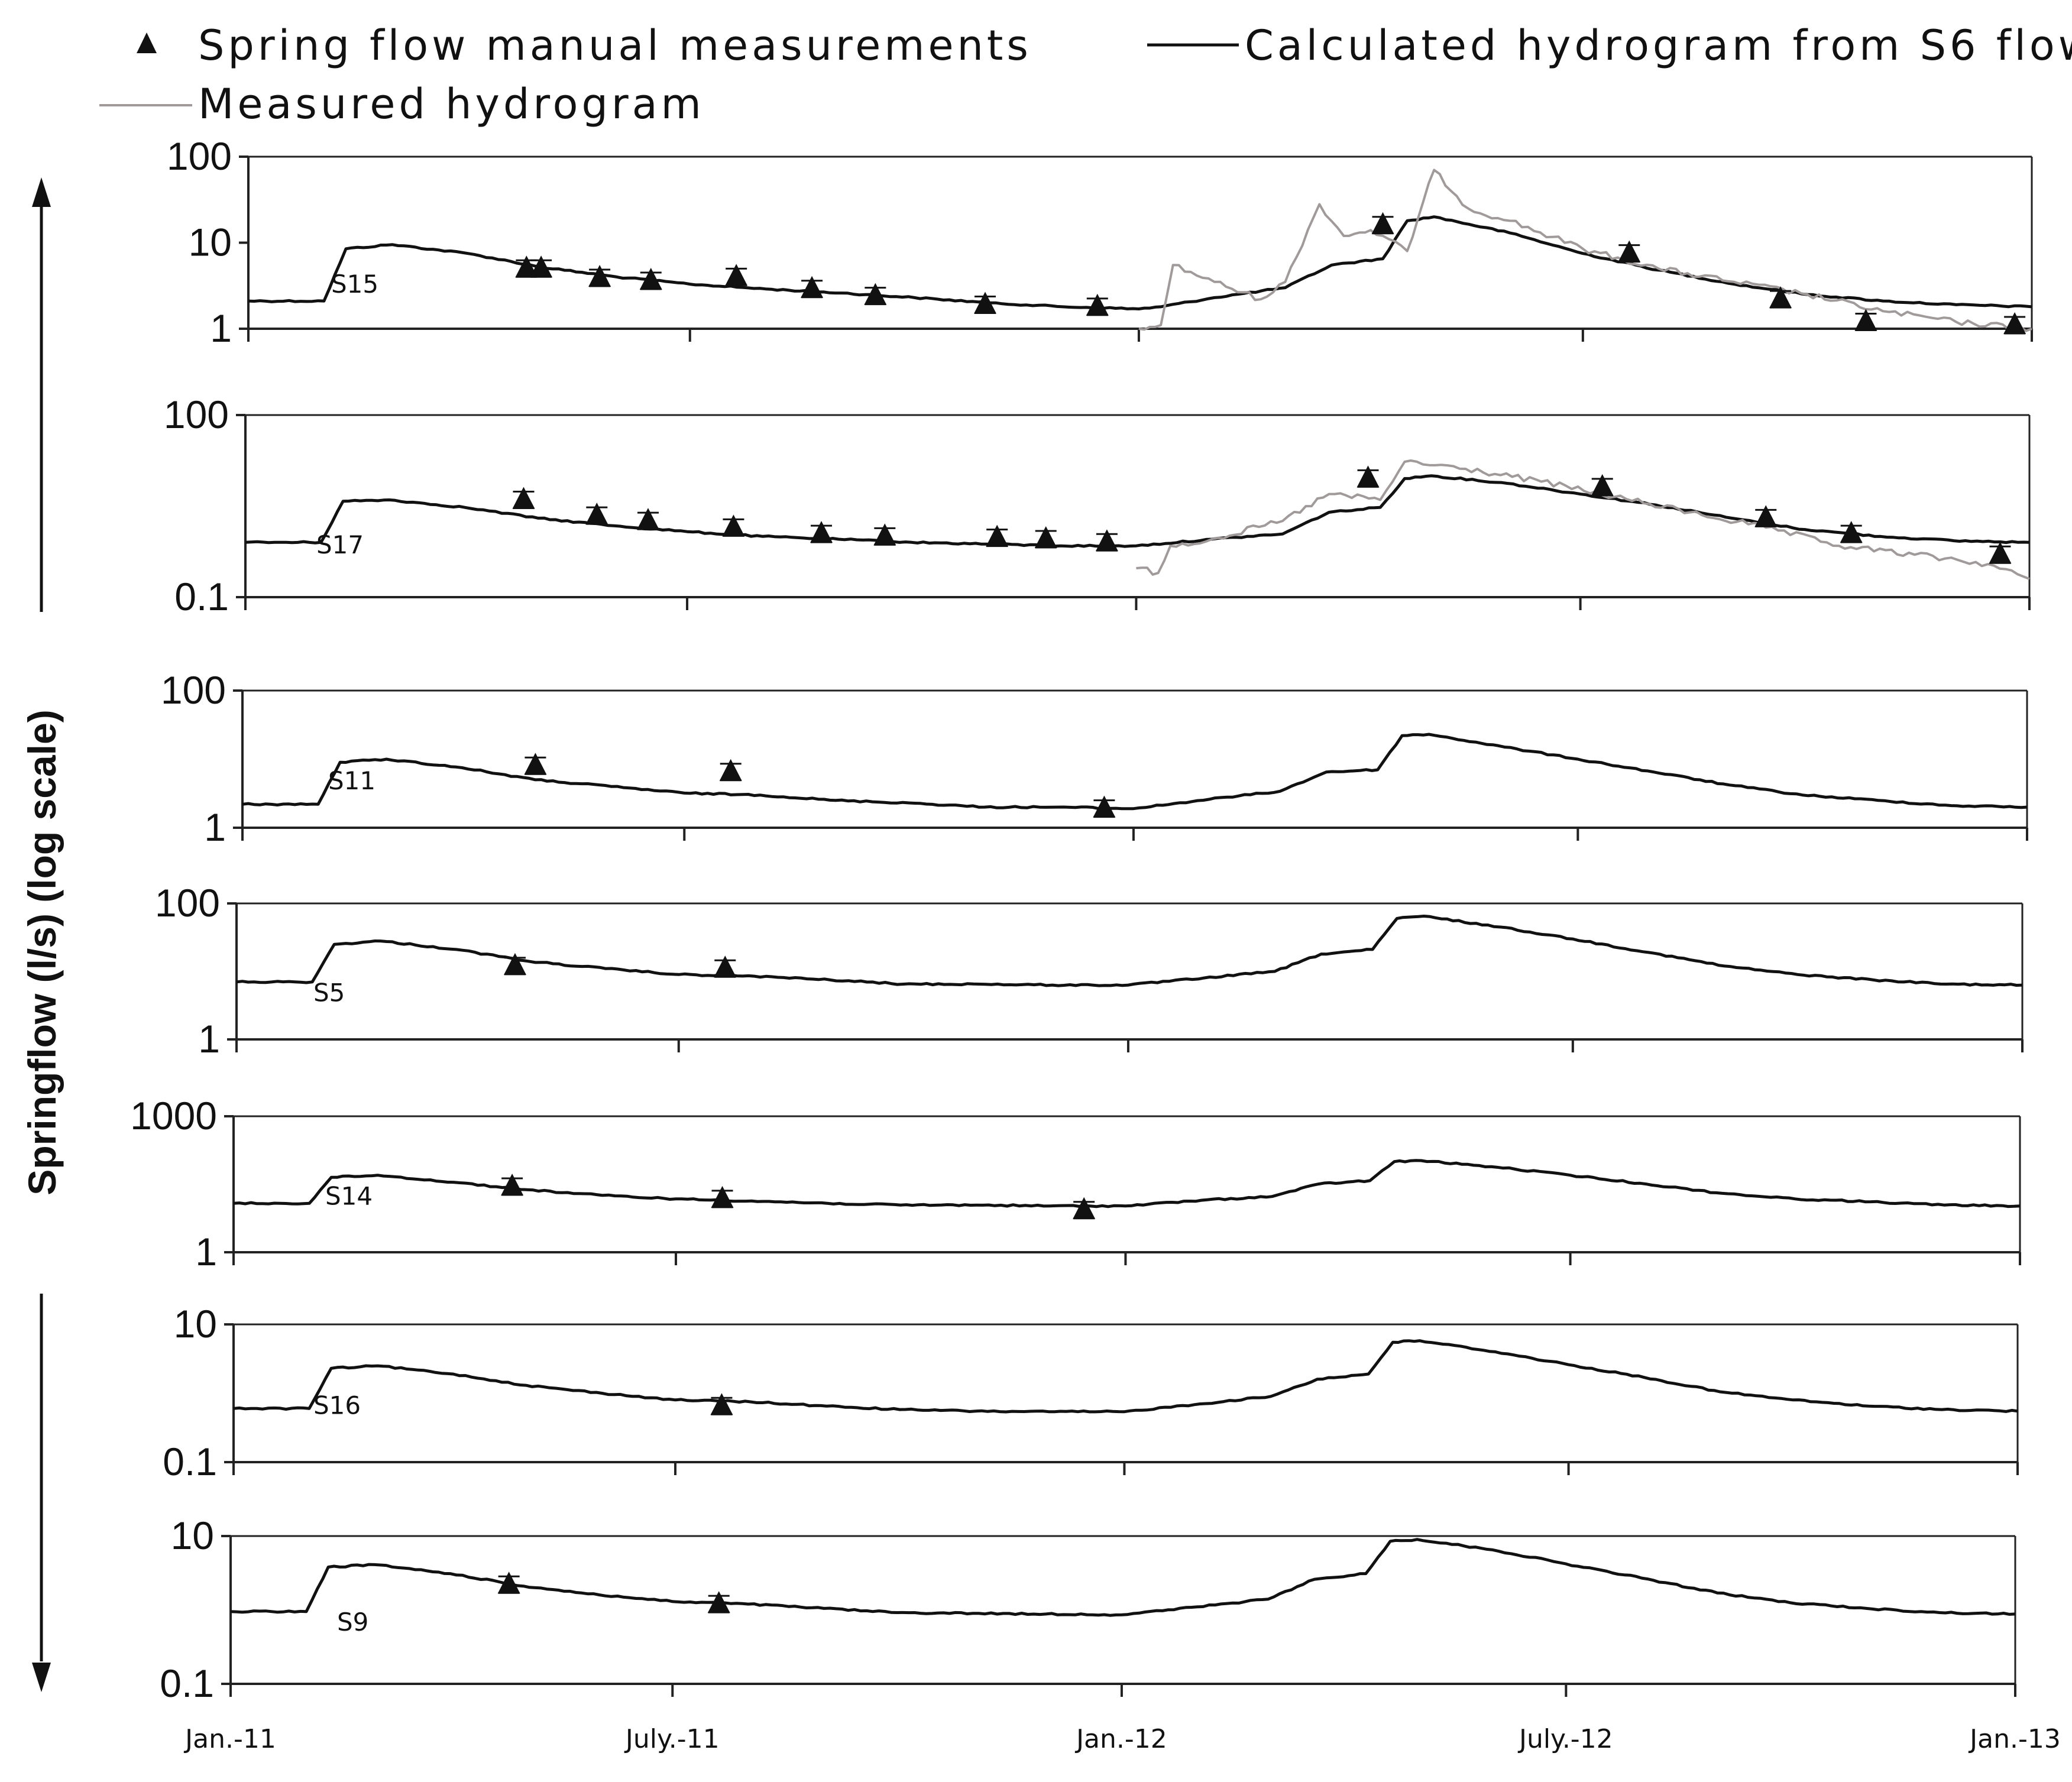 This screenshot has width=2072, height=1782. I want to click on panel-s11: 1 100 S11, so click(1094, 758).